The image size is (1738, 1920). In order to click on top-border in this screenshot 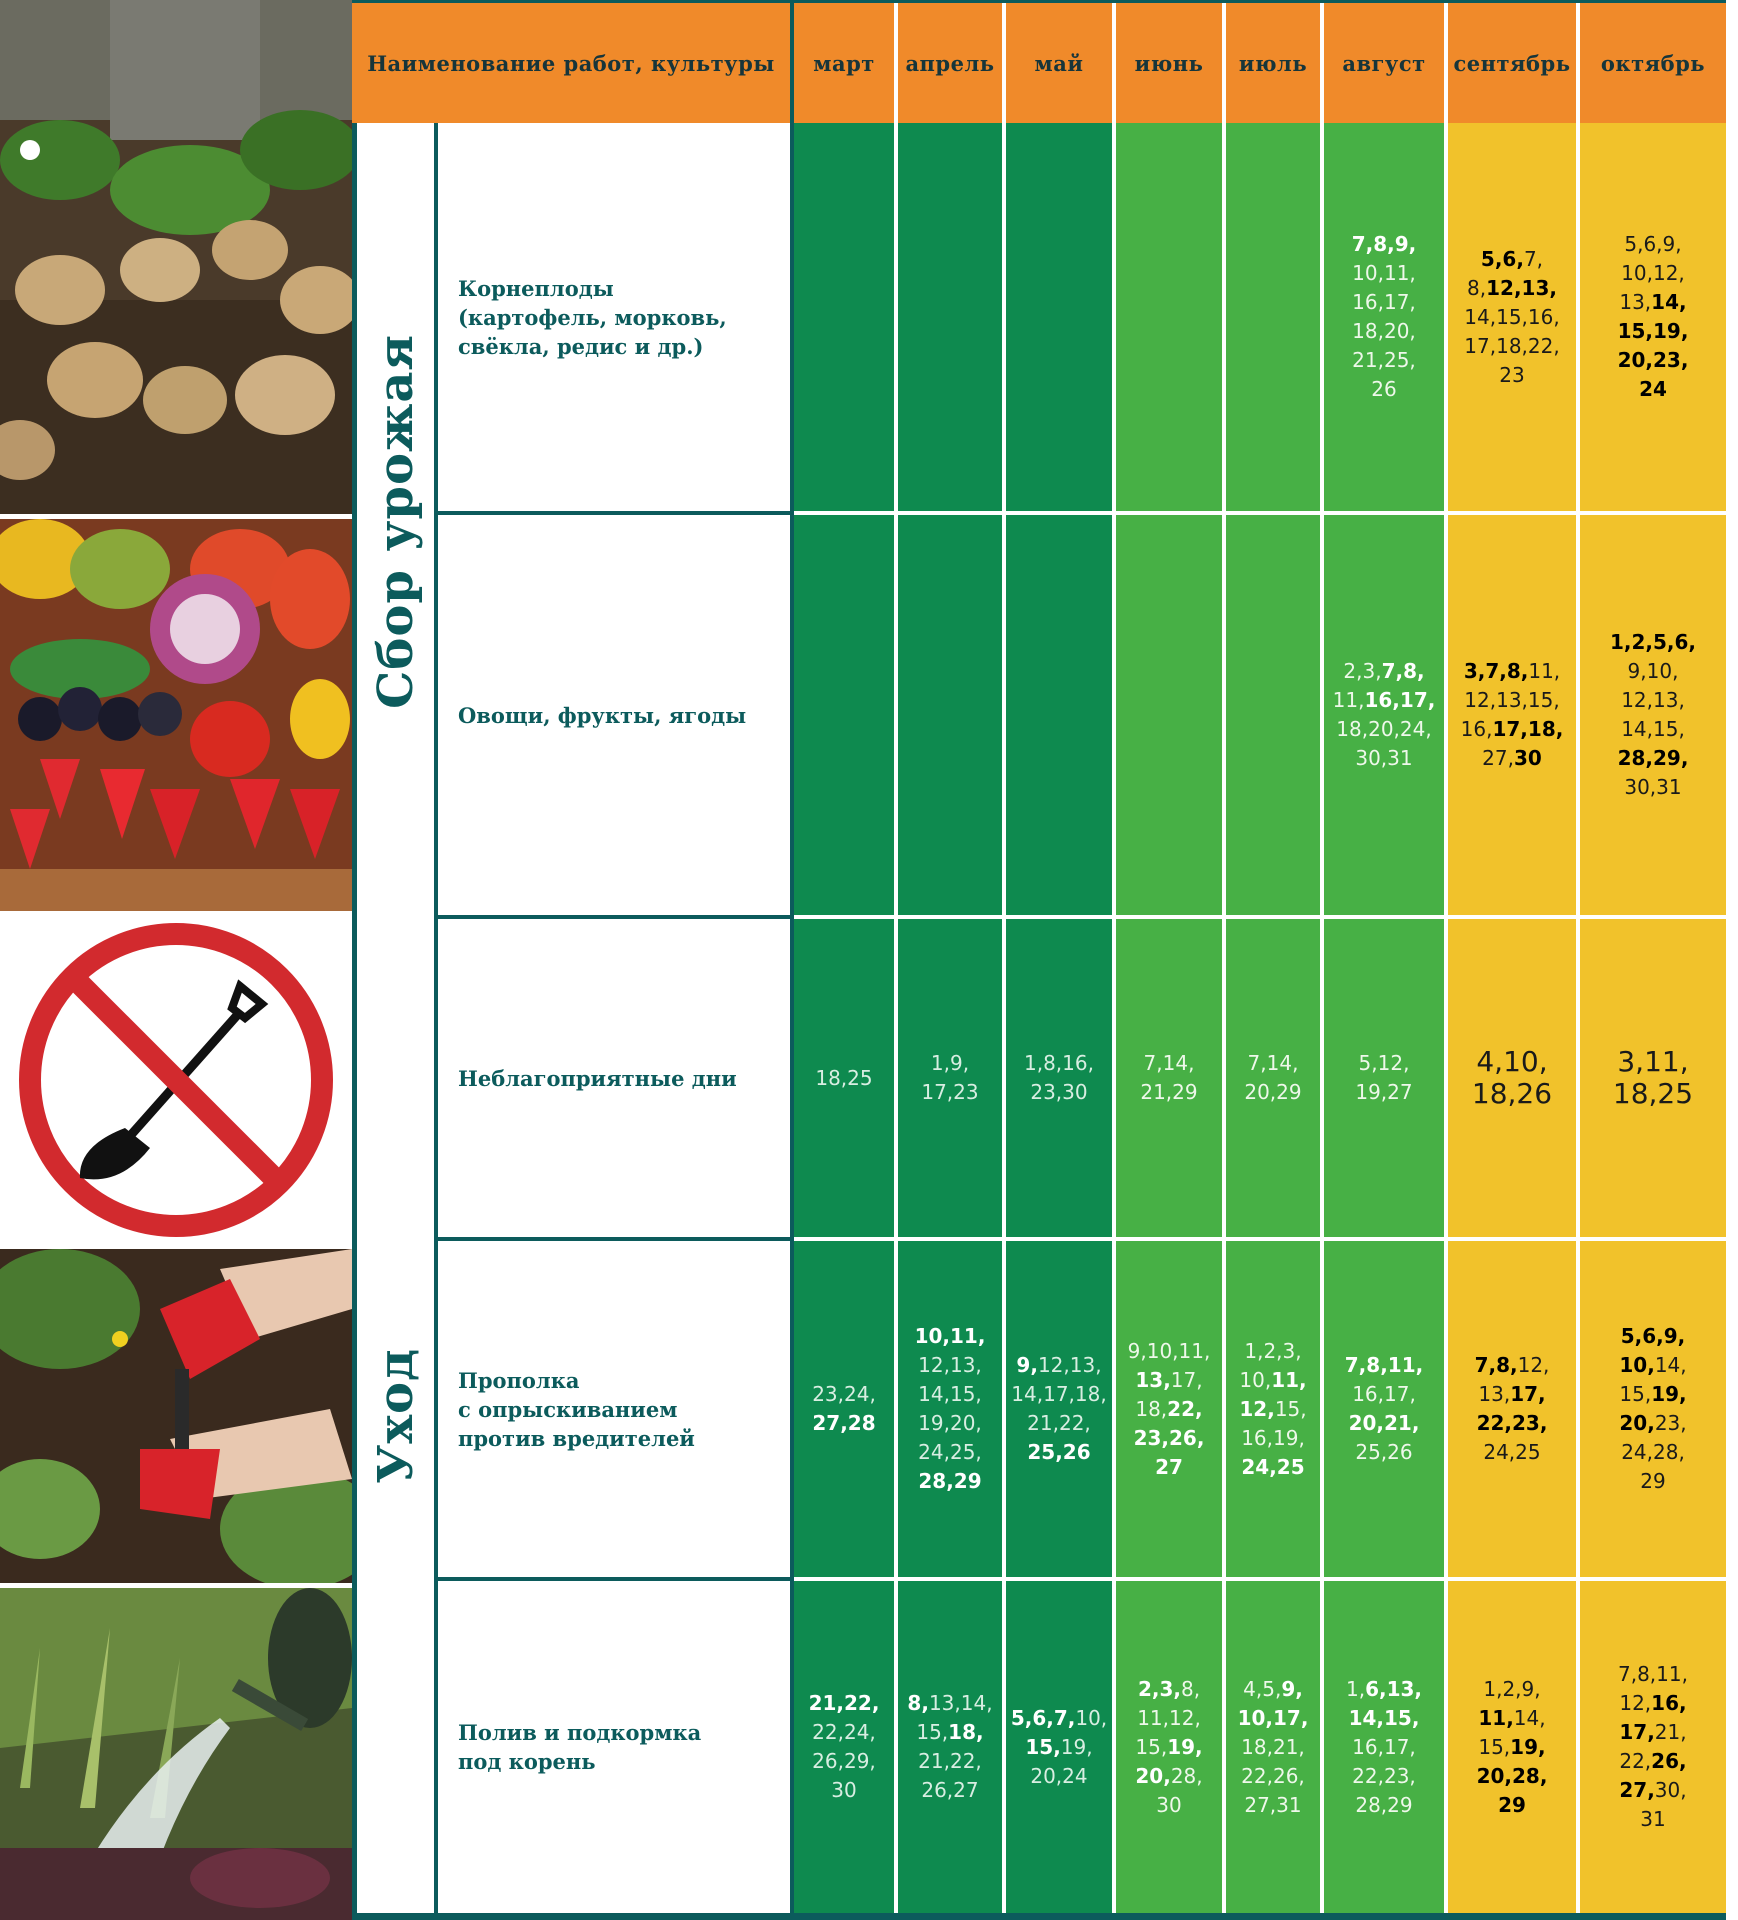, I will do `click(1039, 1)`.